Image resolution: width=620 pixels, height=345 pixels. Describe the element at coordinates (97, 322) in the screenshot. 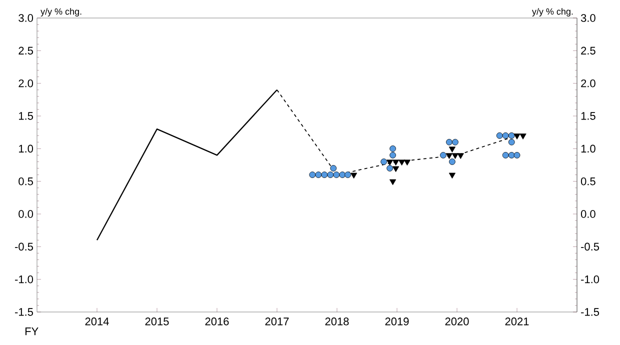

I see `x-tick-label: 2014` at that location.